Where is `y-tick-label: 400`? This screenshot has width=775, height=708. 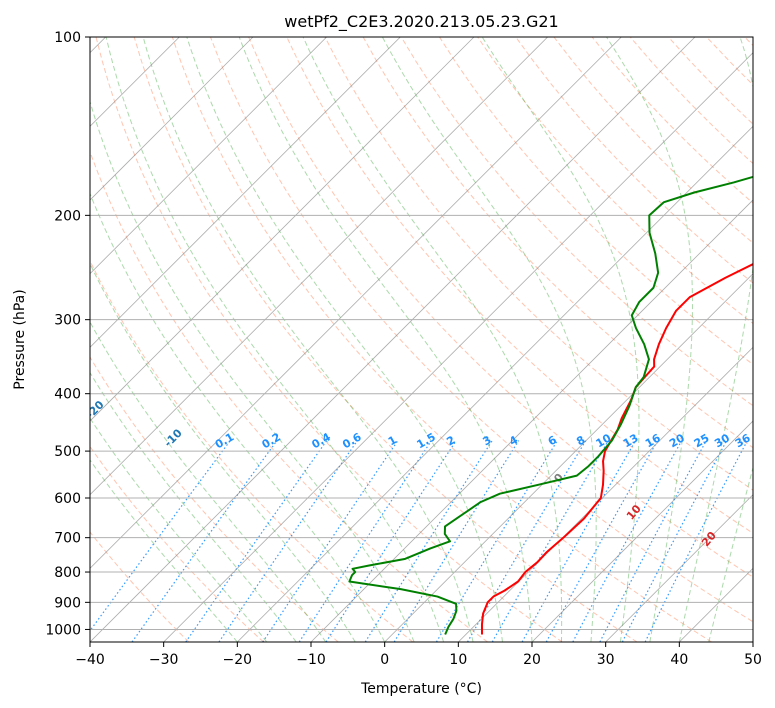
y-tick-label: 400 is located at coordinates (67, 395).